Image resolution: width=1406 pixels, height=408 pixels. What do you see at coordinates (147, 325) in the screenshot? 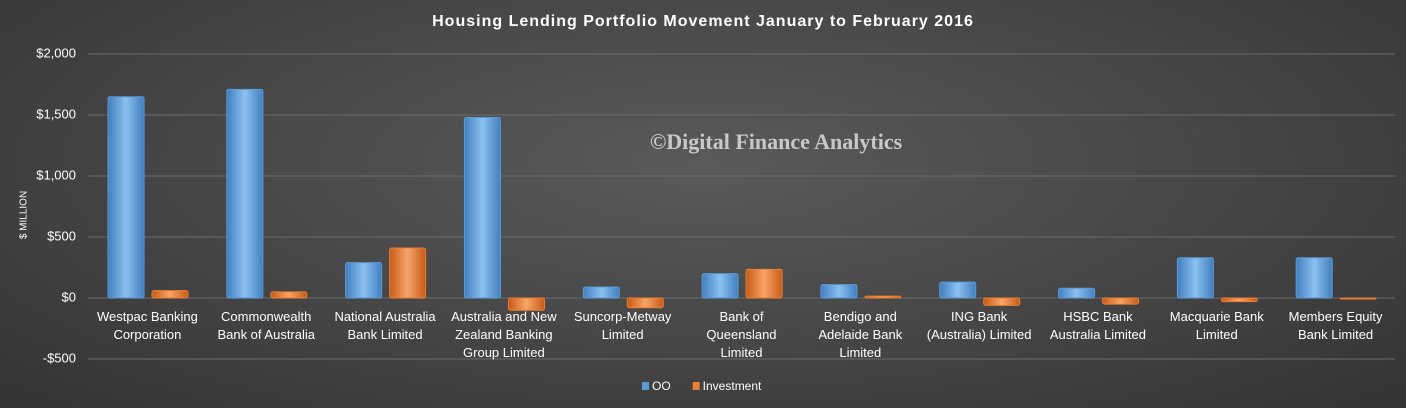
I see `x-tick-label: Westpac Banking Corporation` at bounding box center [147, 325].